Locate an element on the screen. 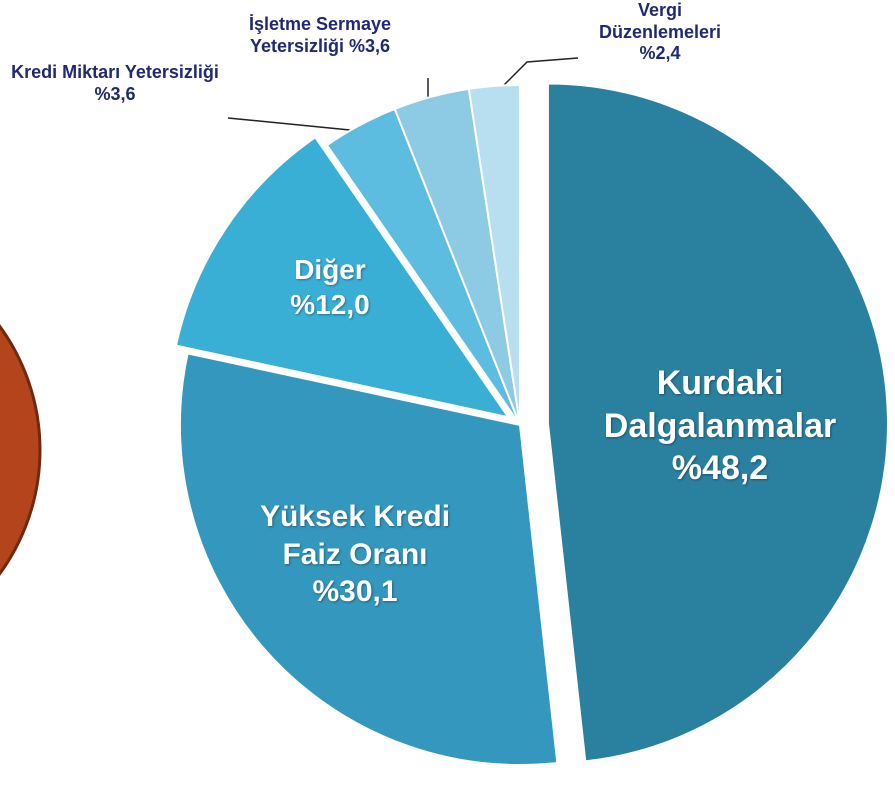 The image size is (895, 795). slice-label: Kurdaki Dalgalanmalar %48,2 is located at coordinates (720, 426).